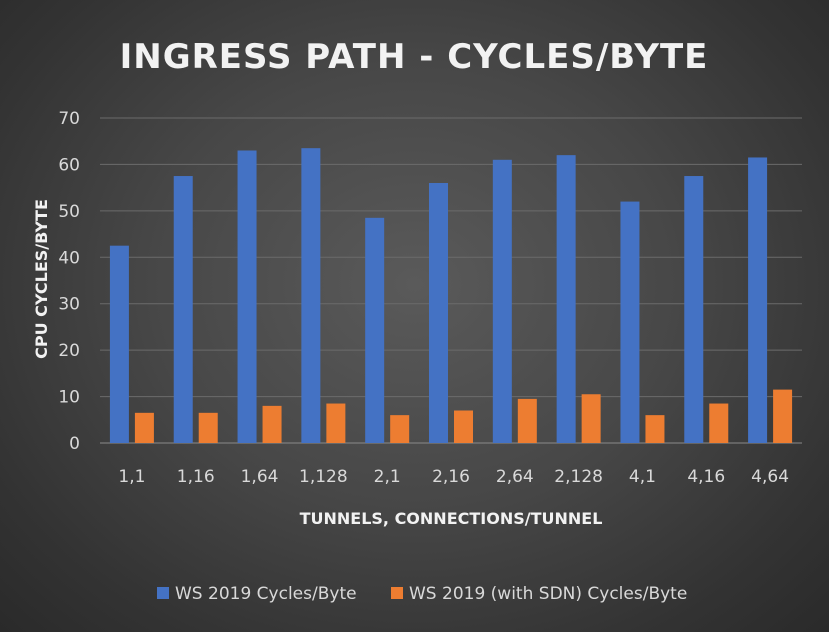  What do you see at coordinates (578, 477) in the screenshot?
I see `x-tick-label: 2,128` at bounding box center [578, 477].